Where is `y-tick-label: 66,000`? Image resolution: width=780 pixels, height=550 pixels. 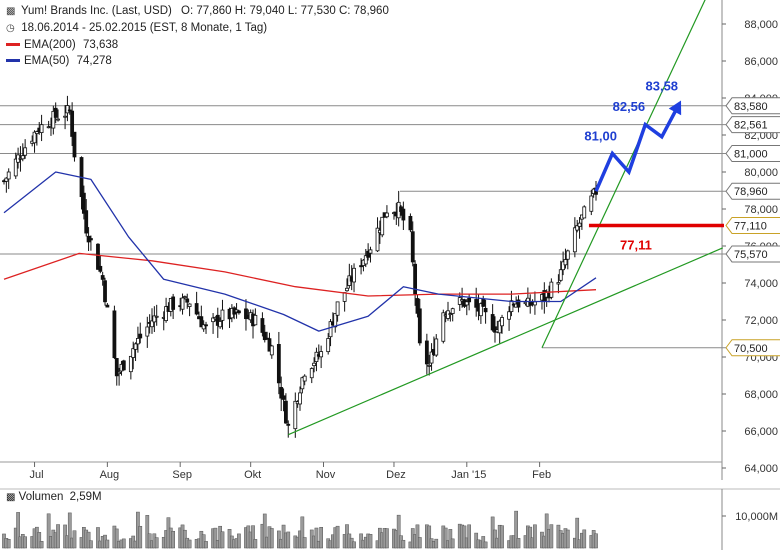 y-tick-label: 66,000 is located at coordinates (761, 432).